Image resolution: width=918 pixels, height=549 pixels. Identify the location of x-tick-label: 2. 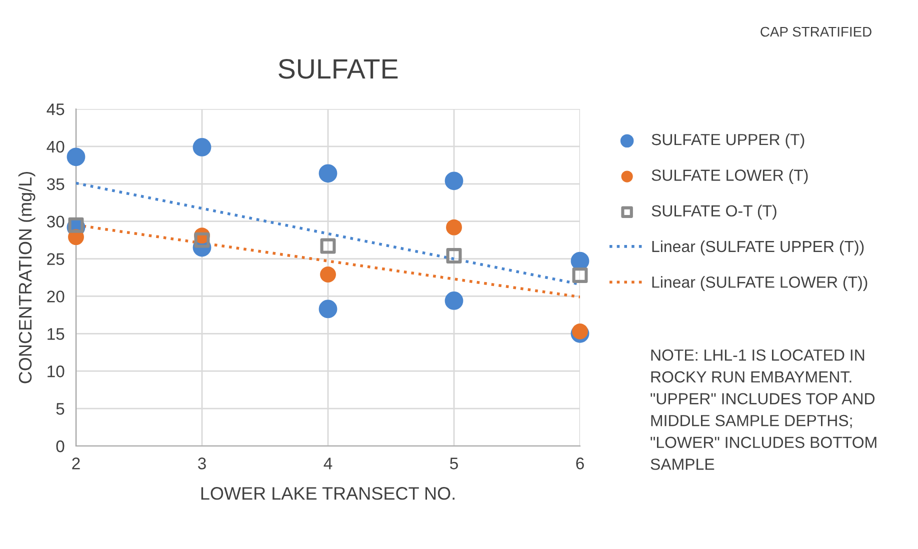
(76, 464).